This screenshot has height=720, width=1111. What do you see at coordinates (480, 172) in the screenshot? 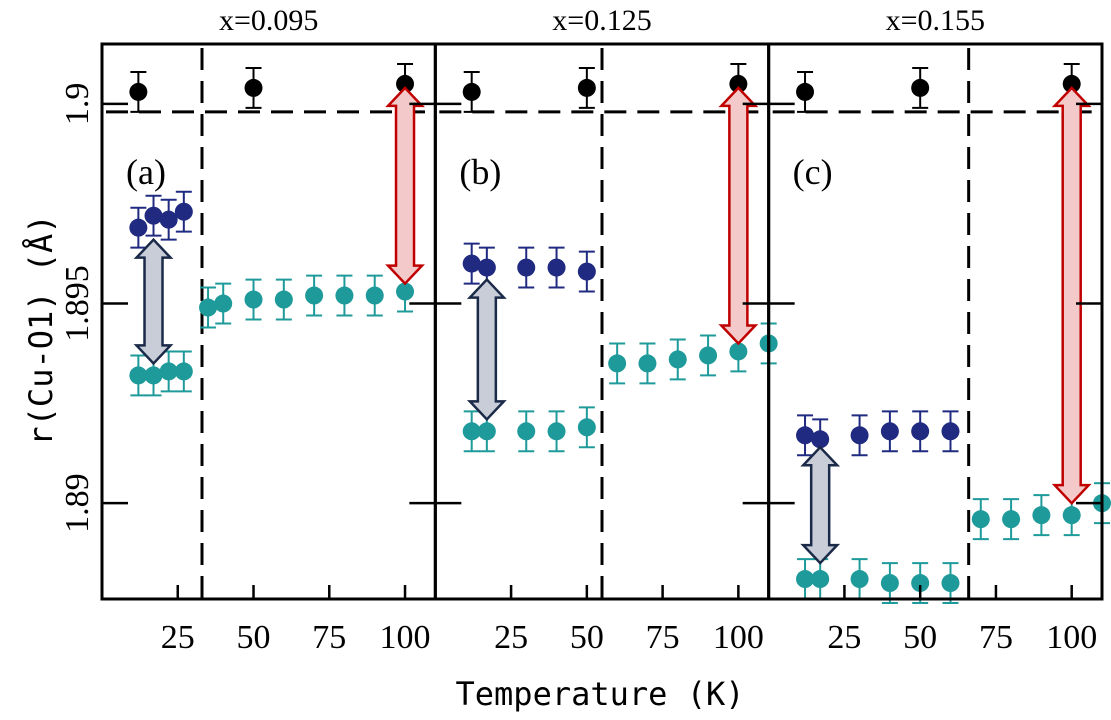
I see `panel-letter: (b)` at bounding box center [480, 172].